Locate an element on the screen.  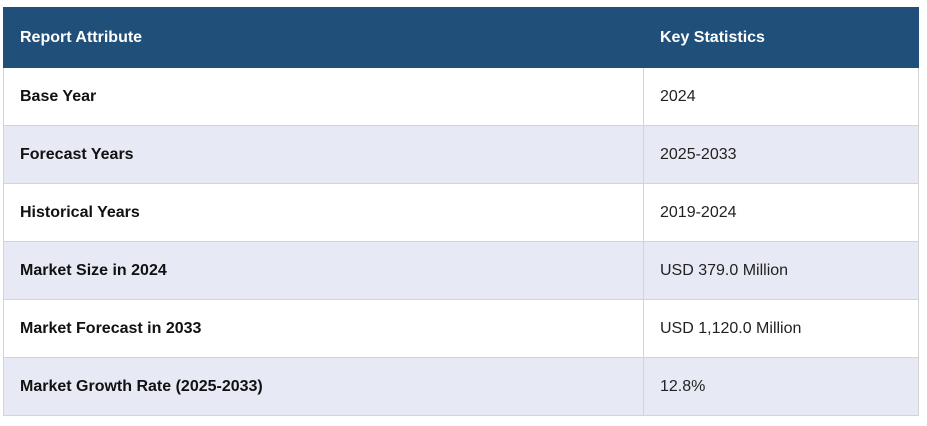
table-row: Market Growth Rate (2025-2033) 12.8% is located at coordinates (461, 386).